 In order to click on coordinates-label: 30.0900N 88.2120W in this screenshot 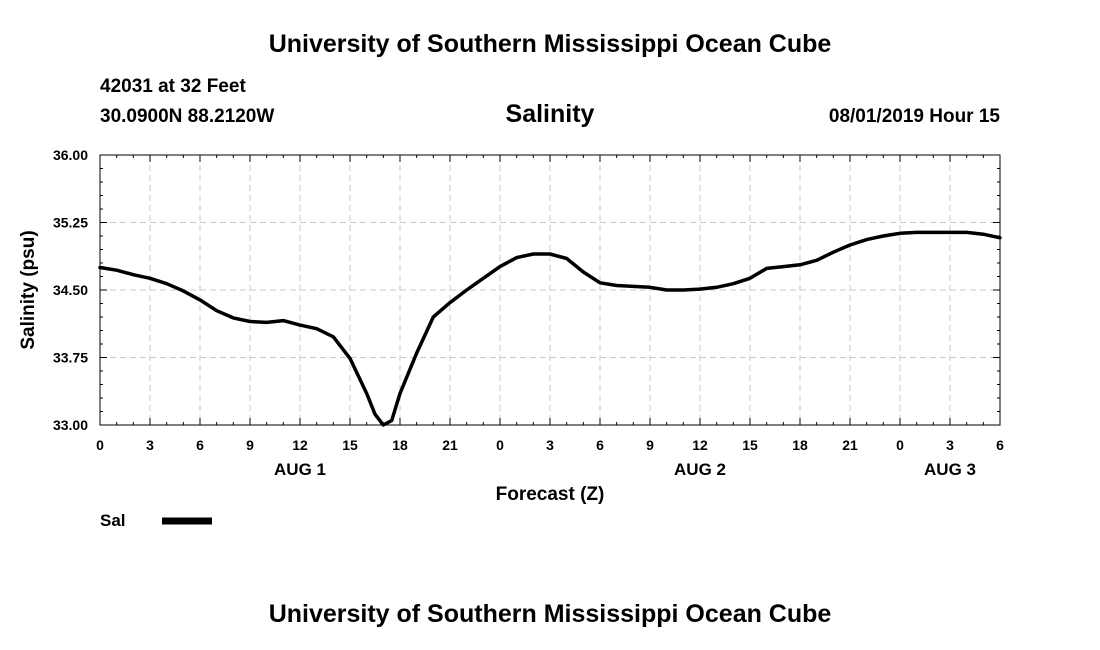, I will do `click(187, 116)`.